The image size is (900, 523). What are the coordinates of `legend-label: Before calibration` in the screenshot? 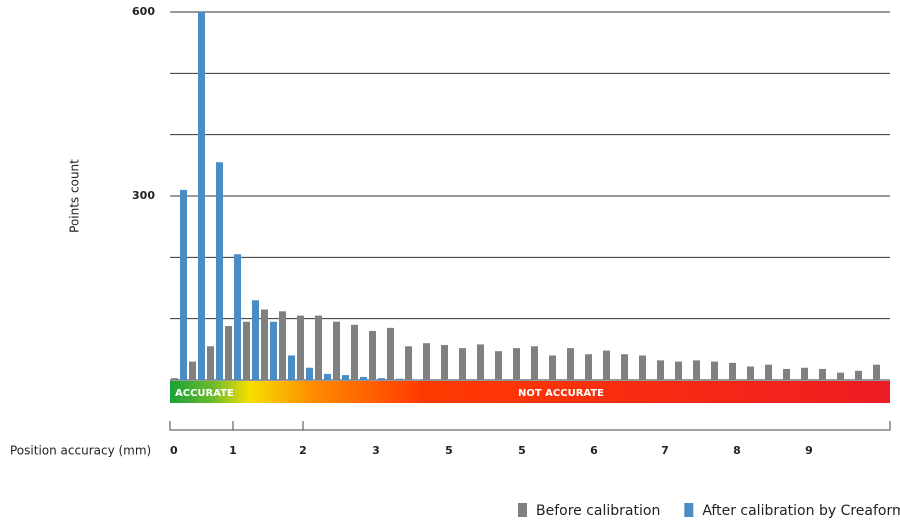 It's located at (598, 511).